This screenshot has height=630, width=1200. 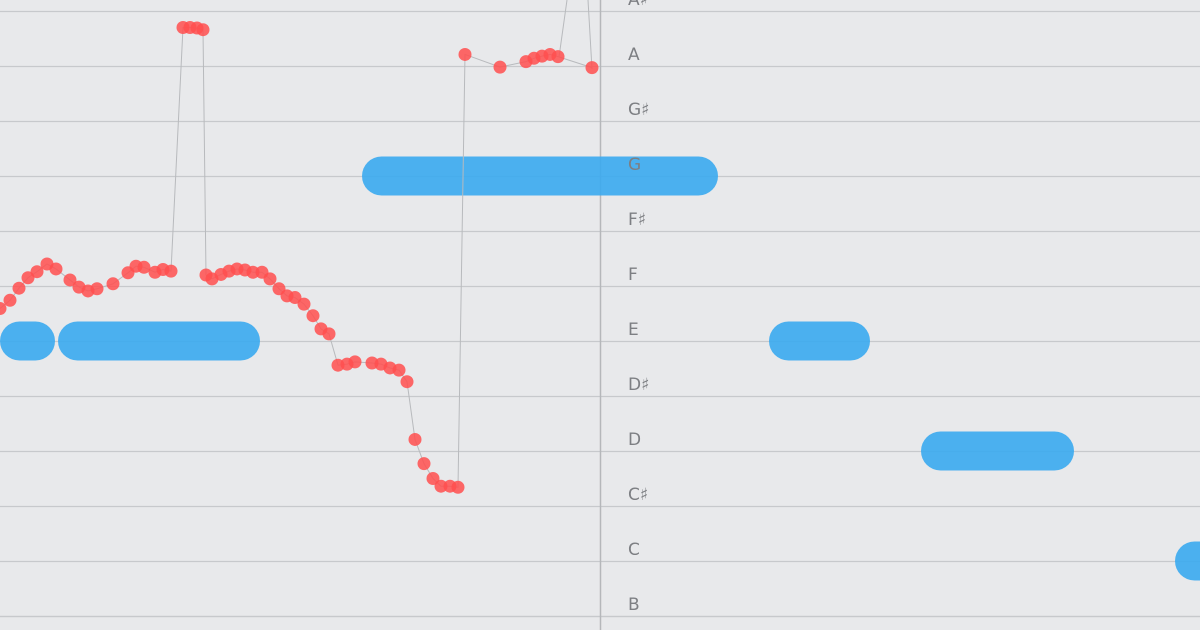 What do you see at coordinates (635, 440) in the screenshot?
I see `note-label-d: D` at bounding box center [635, 440].